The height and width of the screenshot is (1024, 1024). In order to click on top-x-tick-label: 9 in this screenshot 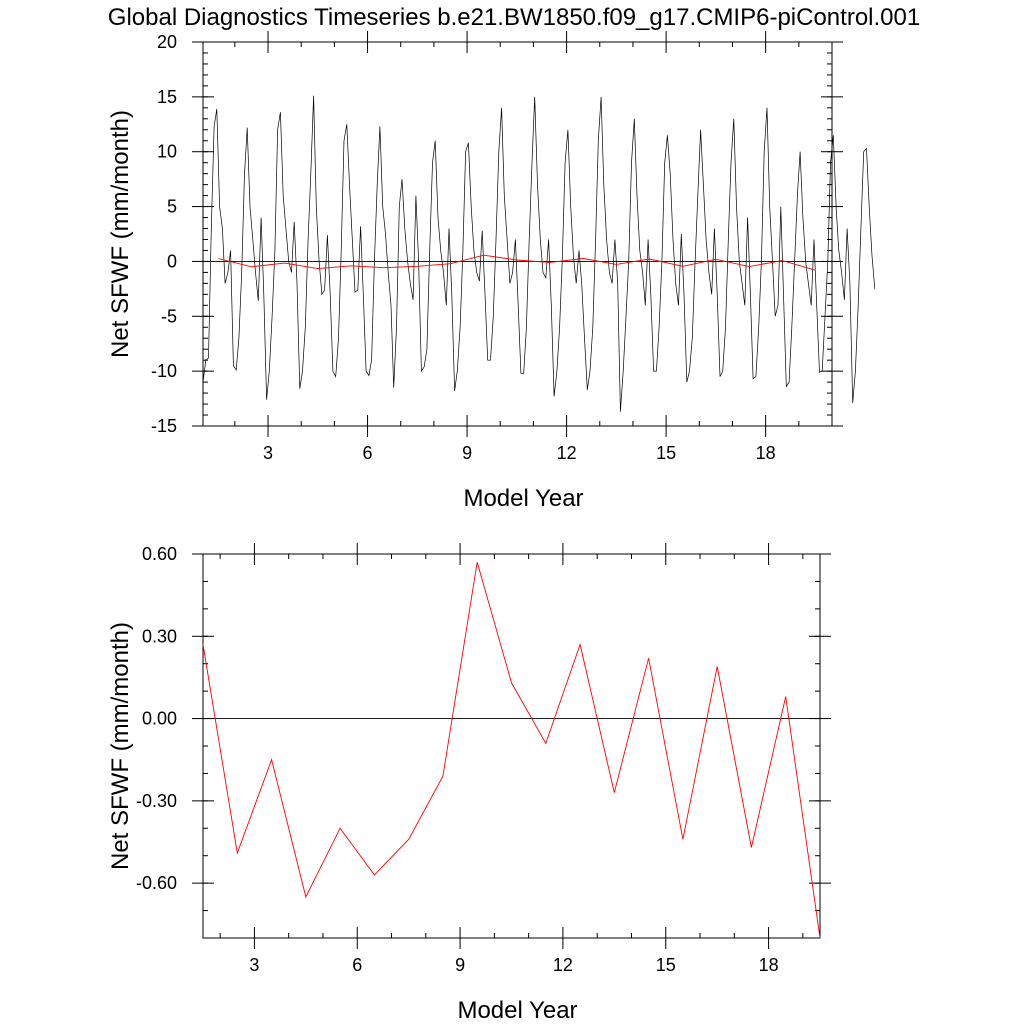, I will do `click(467, 453)`.